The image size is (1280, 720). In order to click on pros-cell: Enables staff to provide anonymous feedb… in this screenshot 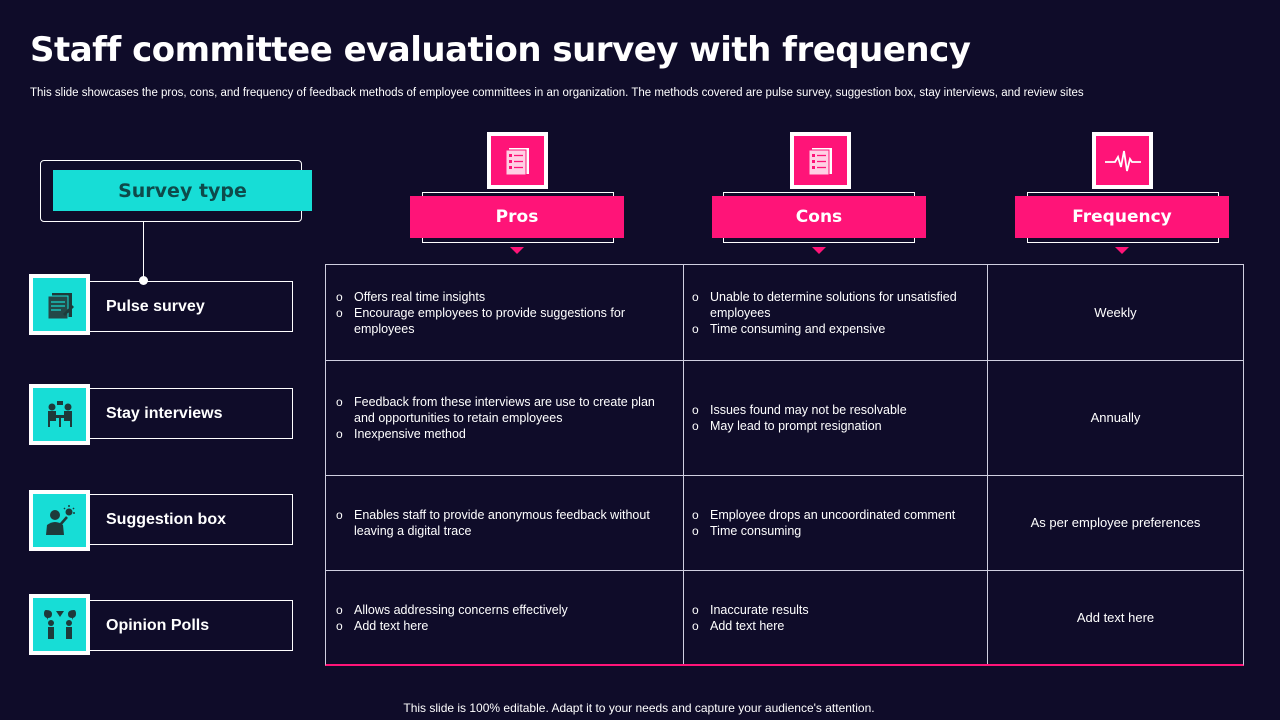, I will do `click(503, 523)`.